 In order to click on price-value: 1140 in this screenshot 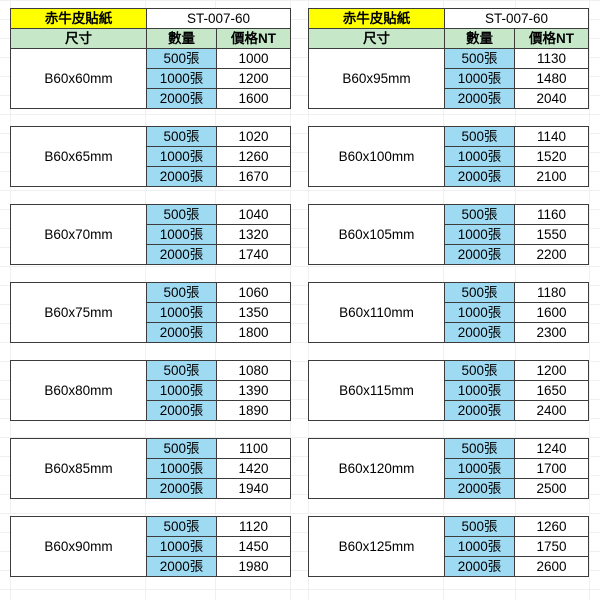, I will do `click(551, 136)`.